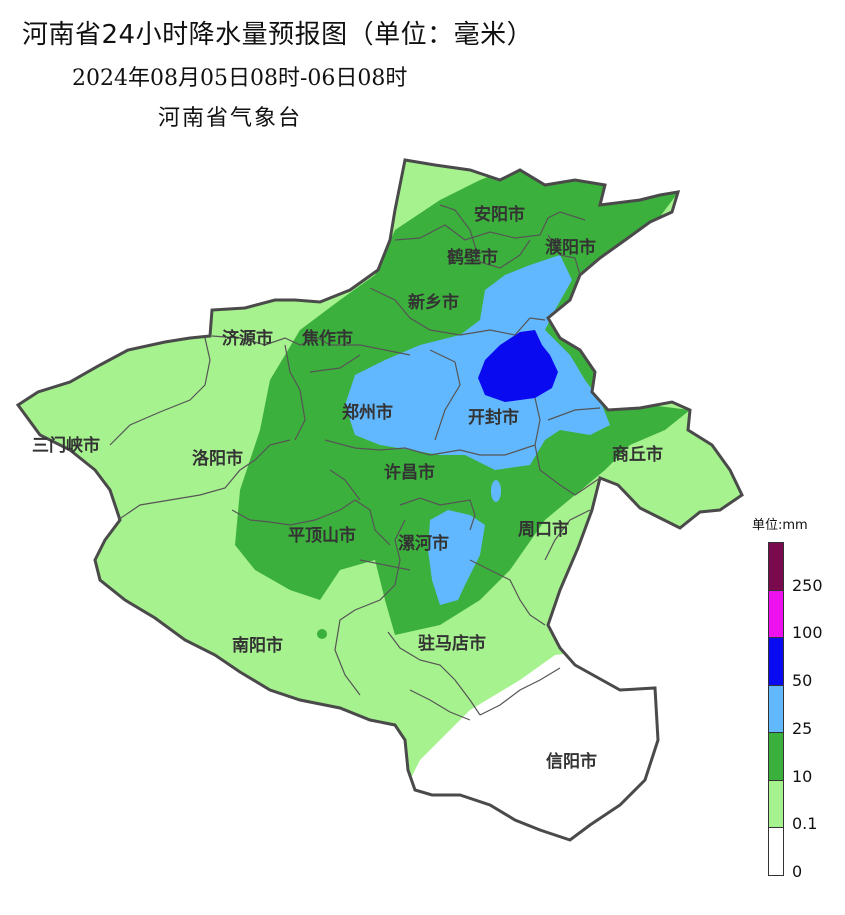 The width and height of the screenshot is (845, 915). Describe the element at coordinates (433, 302) in the screenshot. I see `city-label-xinxiang: 新乡市` at that location.